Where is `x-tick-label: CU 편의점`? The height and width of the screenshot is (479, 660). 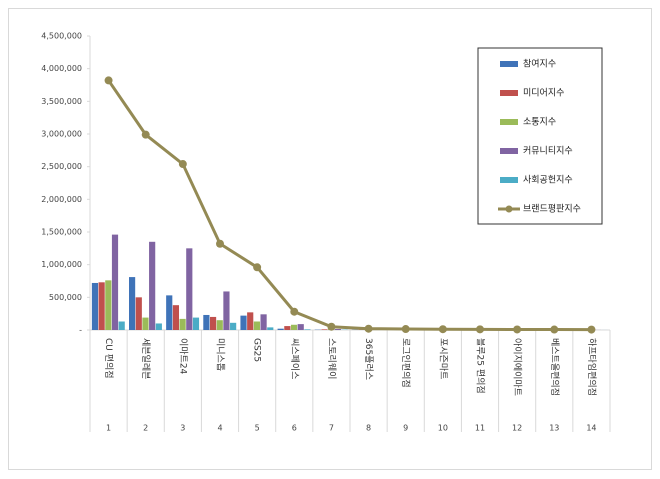
x-tick-label: CU 편의점 is located at coordinates (109, 358).